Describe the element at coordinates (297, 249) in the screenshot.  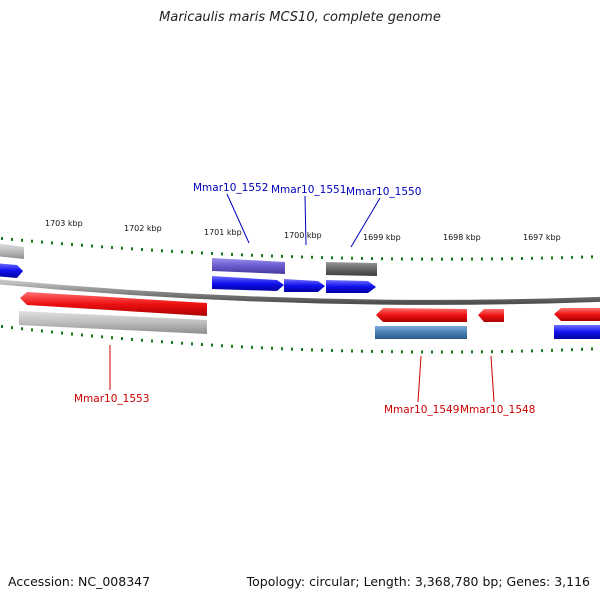
I see `ruler-ticks-forward` at that location.